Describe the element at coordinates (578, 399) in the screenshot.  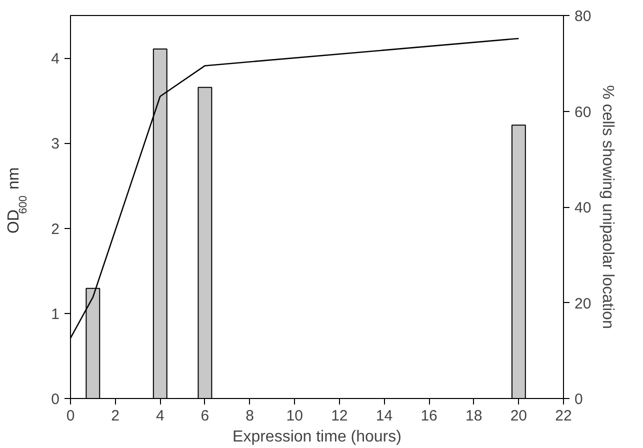
I see `y2-tick-label: 0` at that location.